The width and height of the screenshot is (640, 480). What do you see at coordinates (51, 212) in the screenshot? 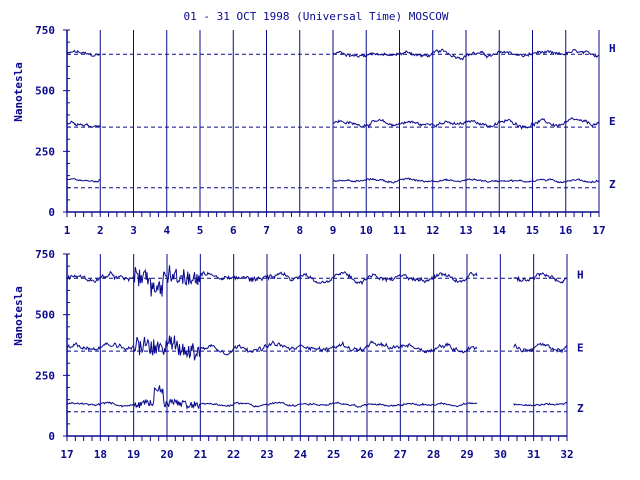
I see `top-y-tick-label: 0` at bounding box center [51, 212].